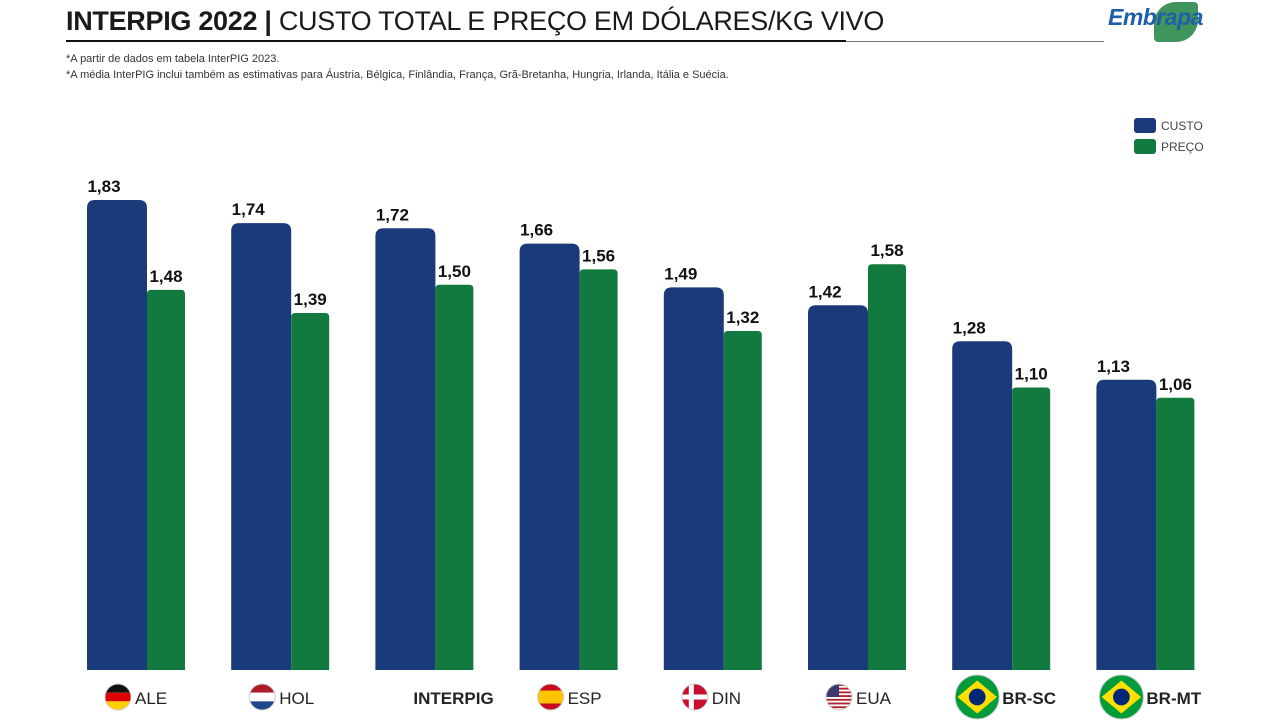  Describe the element at coordinates (742, 500) in the screenshot. I see `bar-preo-din` at that location.